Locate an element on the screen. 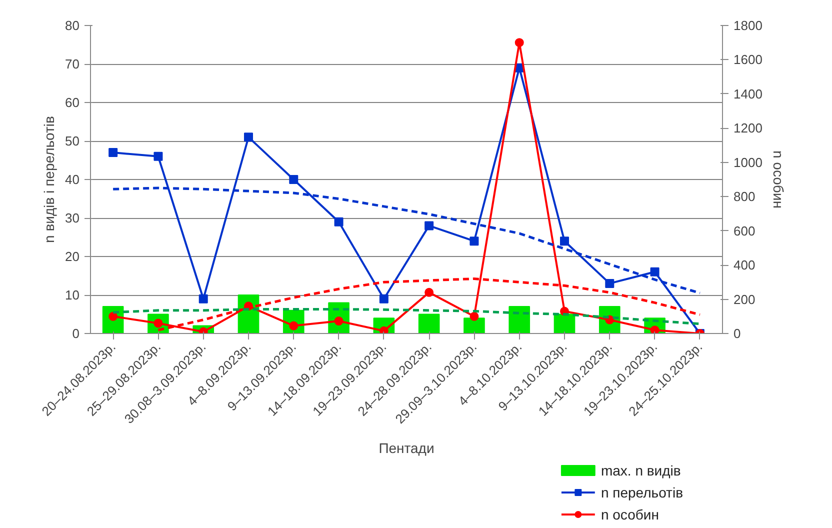 The image size is (832, 528). y2-tick-label: 1800 is located at coordinates (748, 25).